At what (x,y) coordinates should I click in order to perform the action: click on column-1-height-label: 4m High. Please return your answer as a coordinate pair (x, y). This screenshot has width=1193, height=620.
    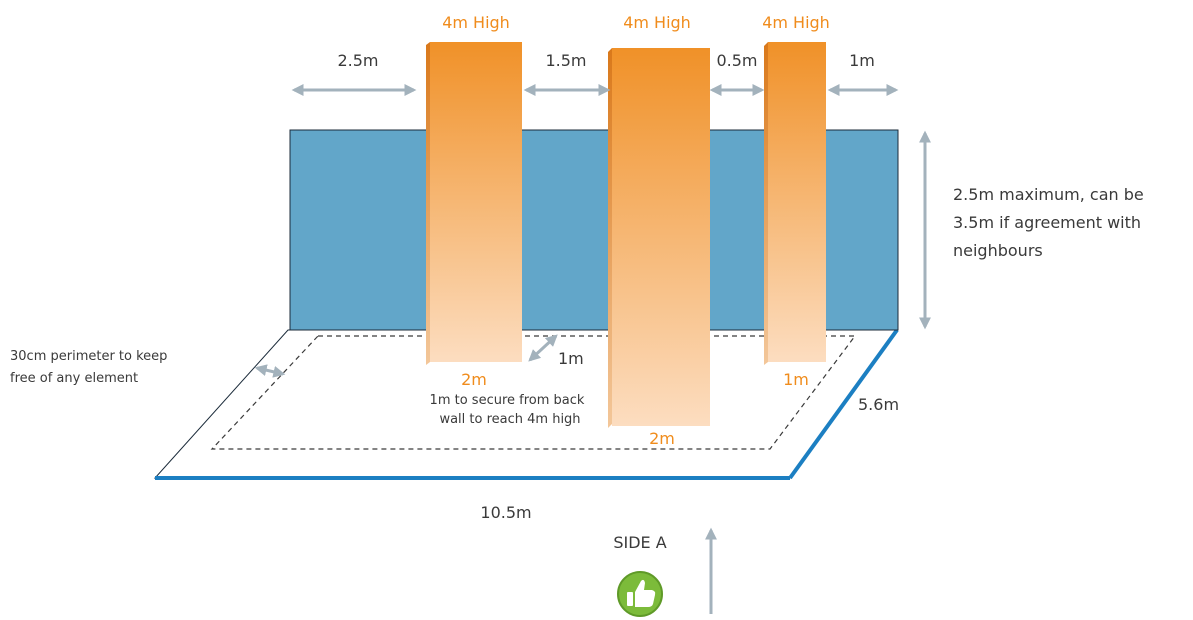
    Looking at the image, I should click on (476, 22).